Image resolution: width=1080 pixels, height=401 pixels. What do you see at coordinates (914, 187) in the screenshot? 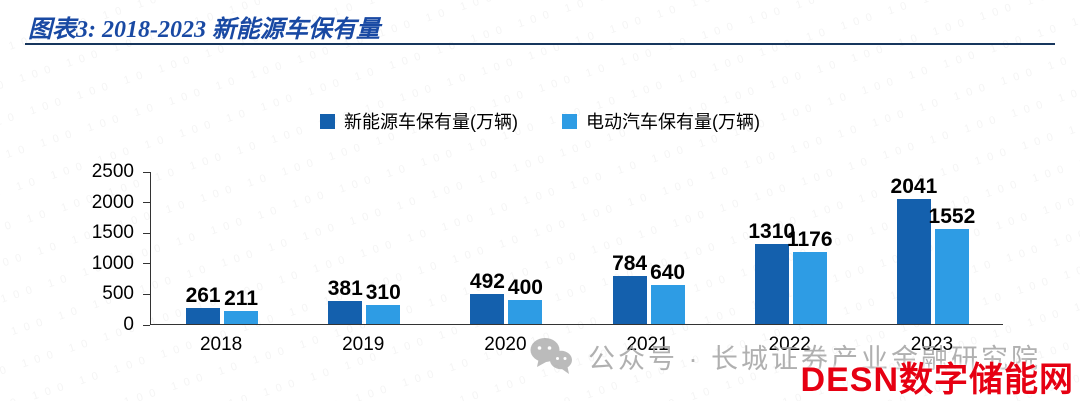
I see `bar-value-label: 2041` at bounding box center [914, 187].